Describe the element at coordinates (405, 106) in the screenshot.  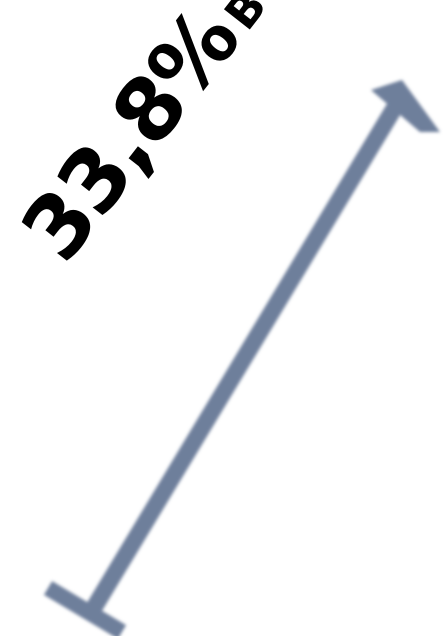
I see `arrow-head` at that location.